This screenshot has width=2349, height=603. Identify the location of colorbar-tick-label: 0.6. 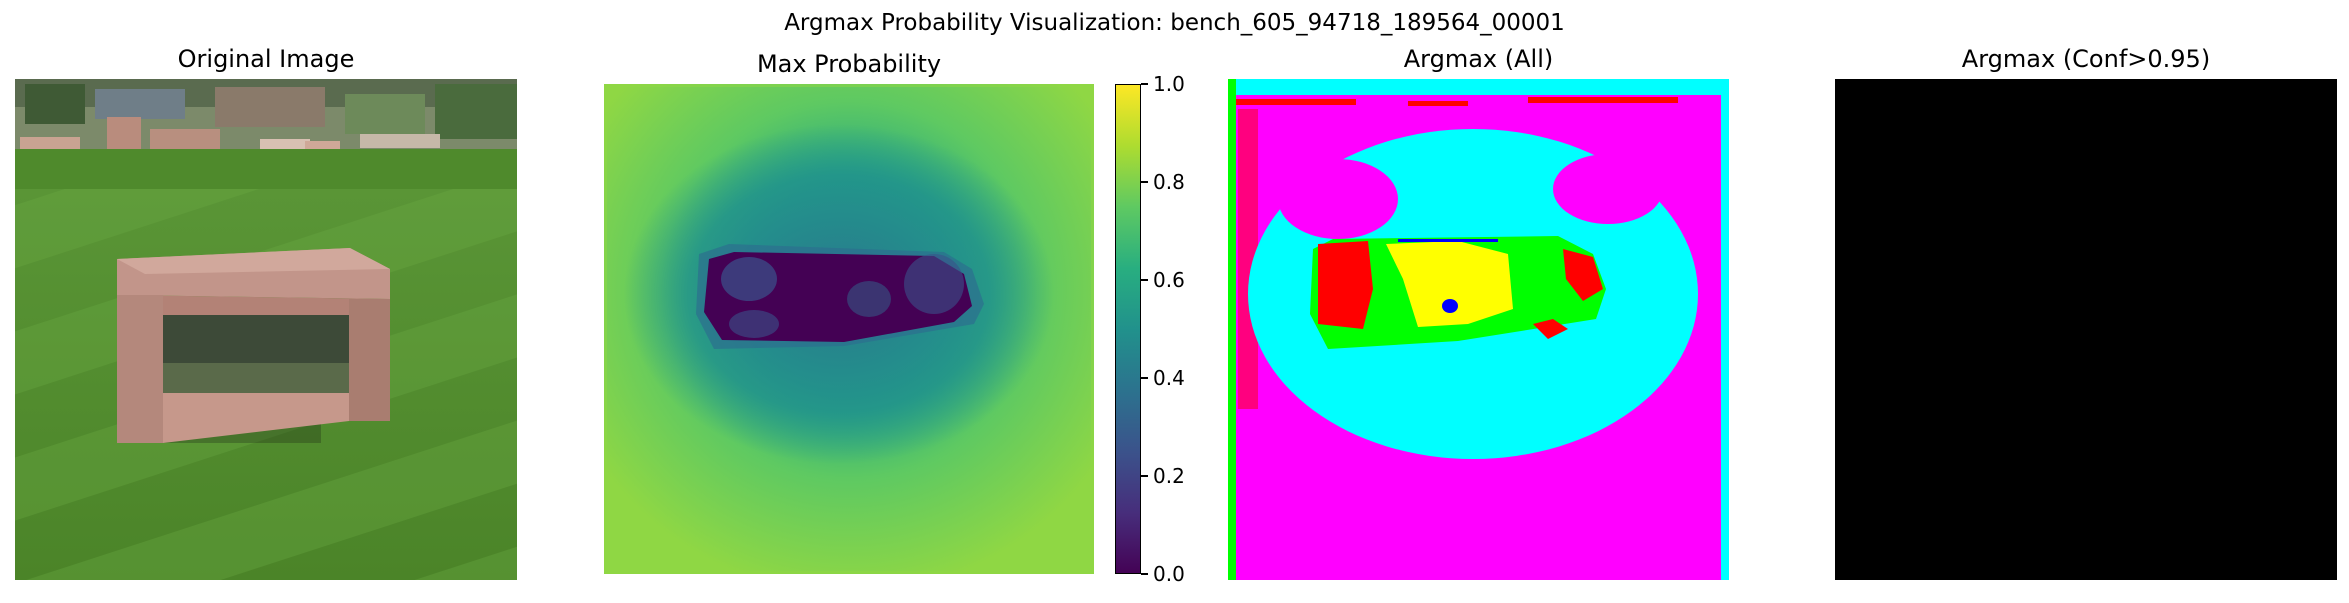
(1169, 280).